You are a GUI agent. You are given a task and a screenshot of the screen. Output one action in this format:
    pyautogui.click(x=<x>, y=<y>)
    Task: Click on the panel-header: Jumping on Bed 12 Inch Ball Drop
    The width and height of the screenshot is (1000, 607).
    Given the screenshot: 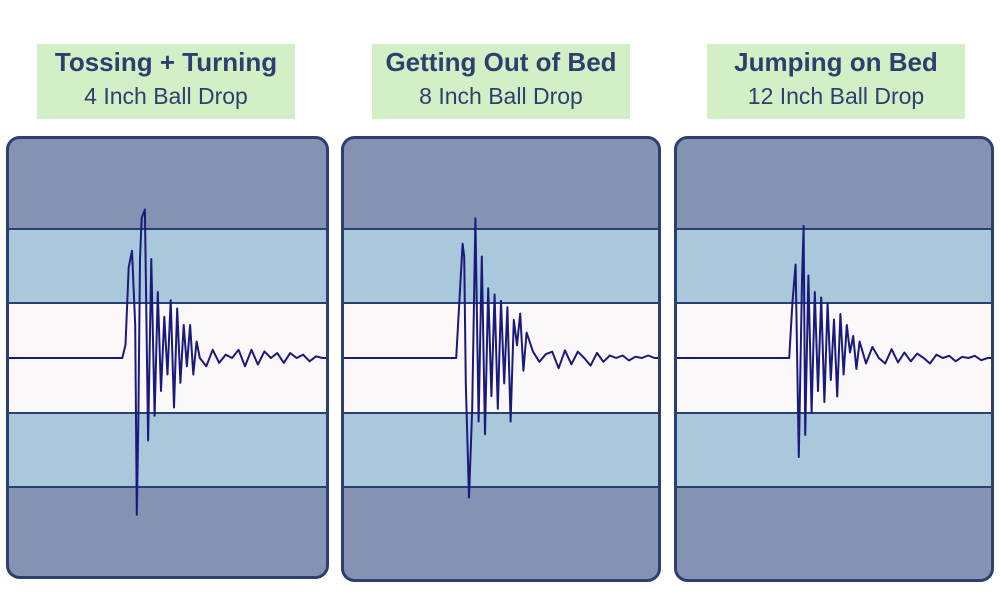 What is the action you would take?
    pyautogui.click(x=836, y=81)
    